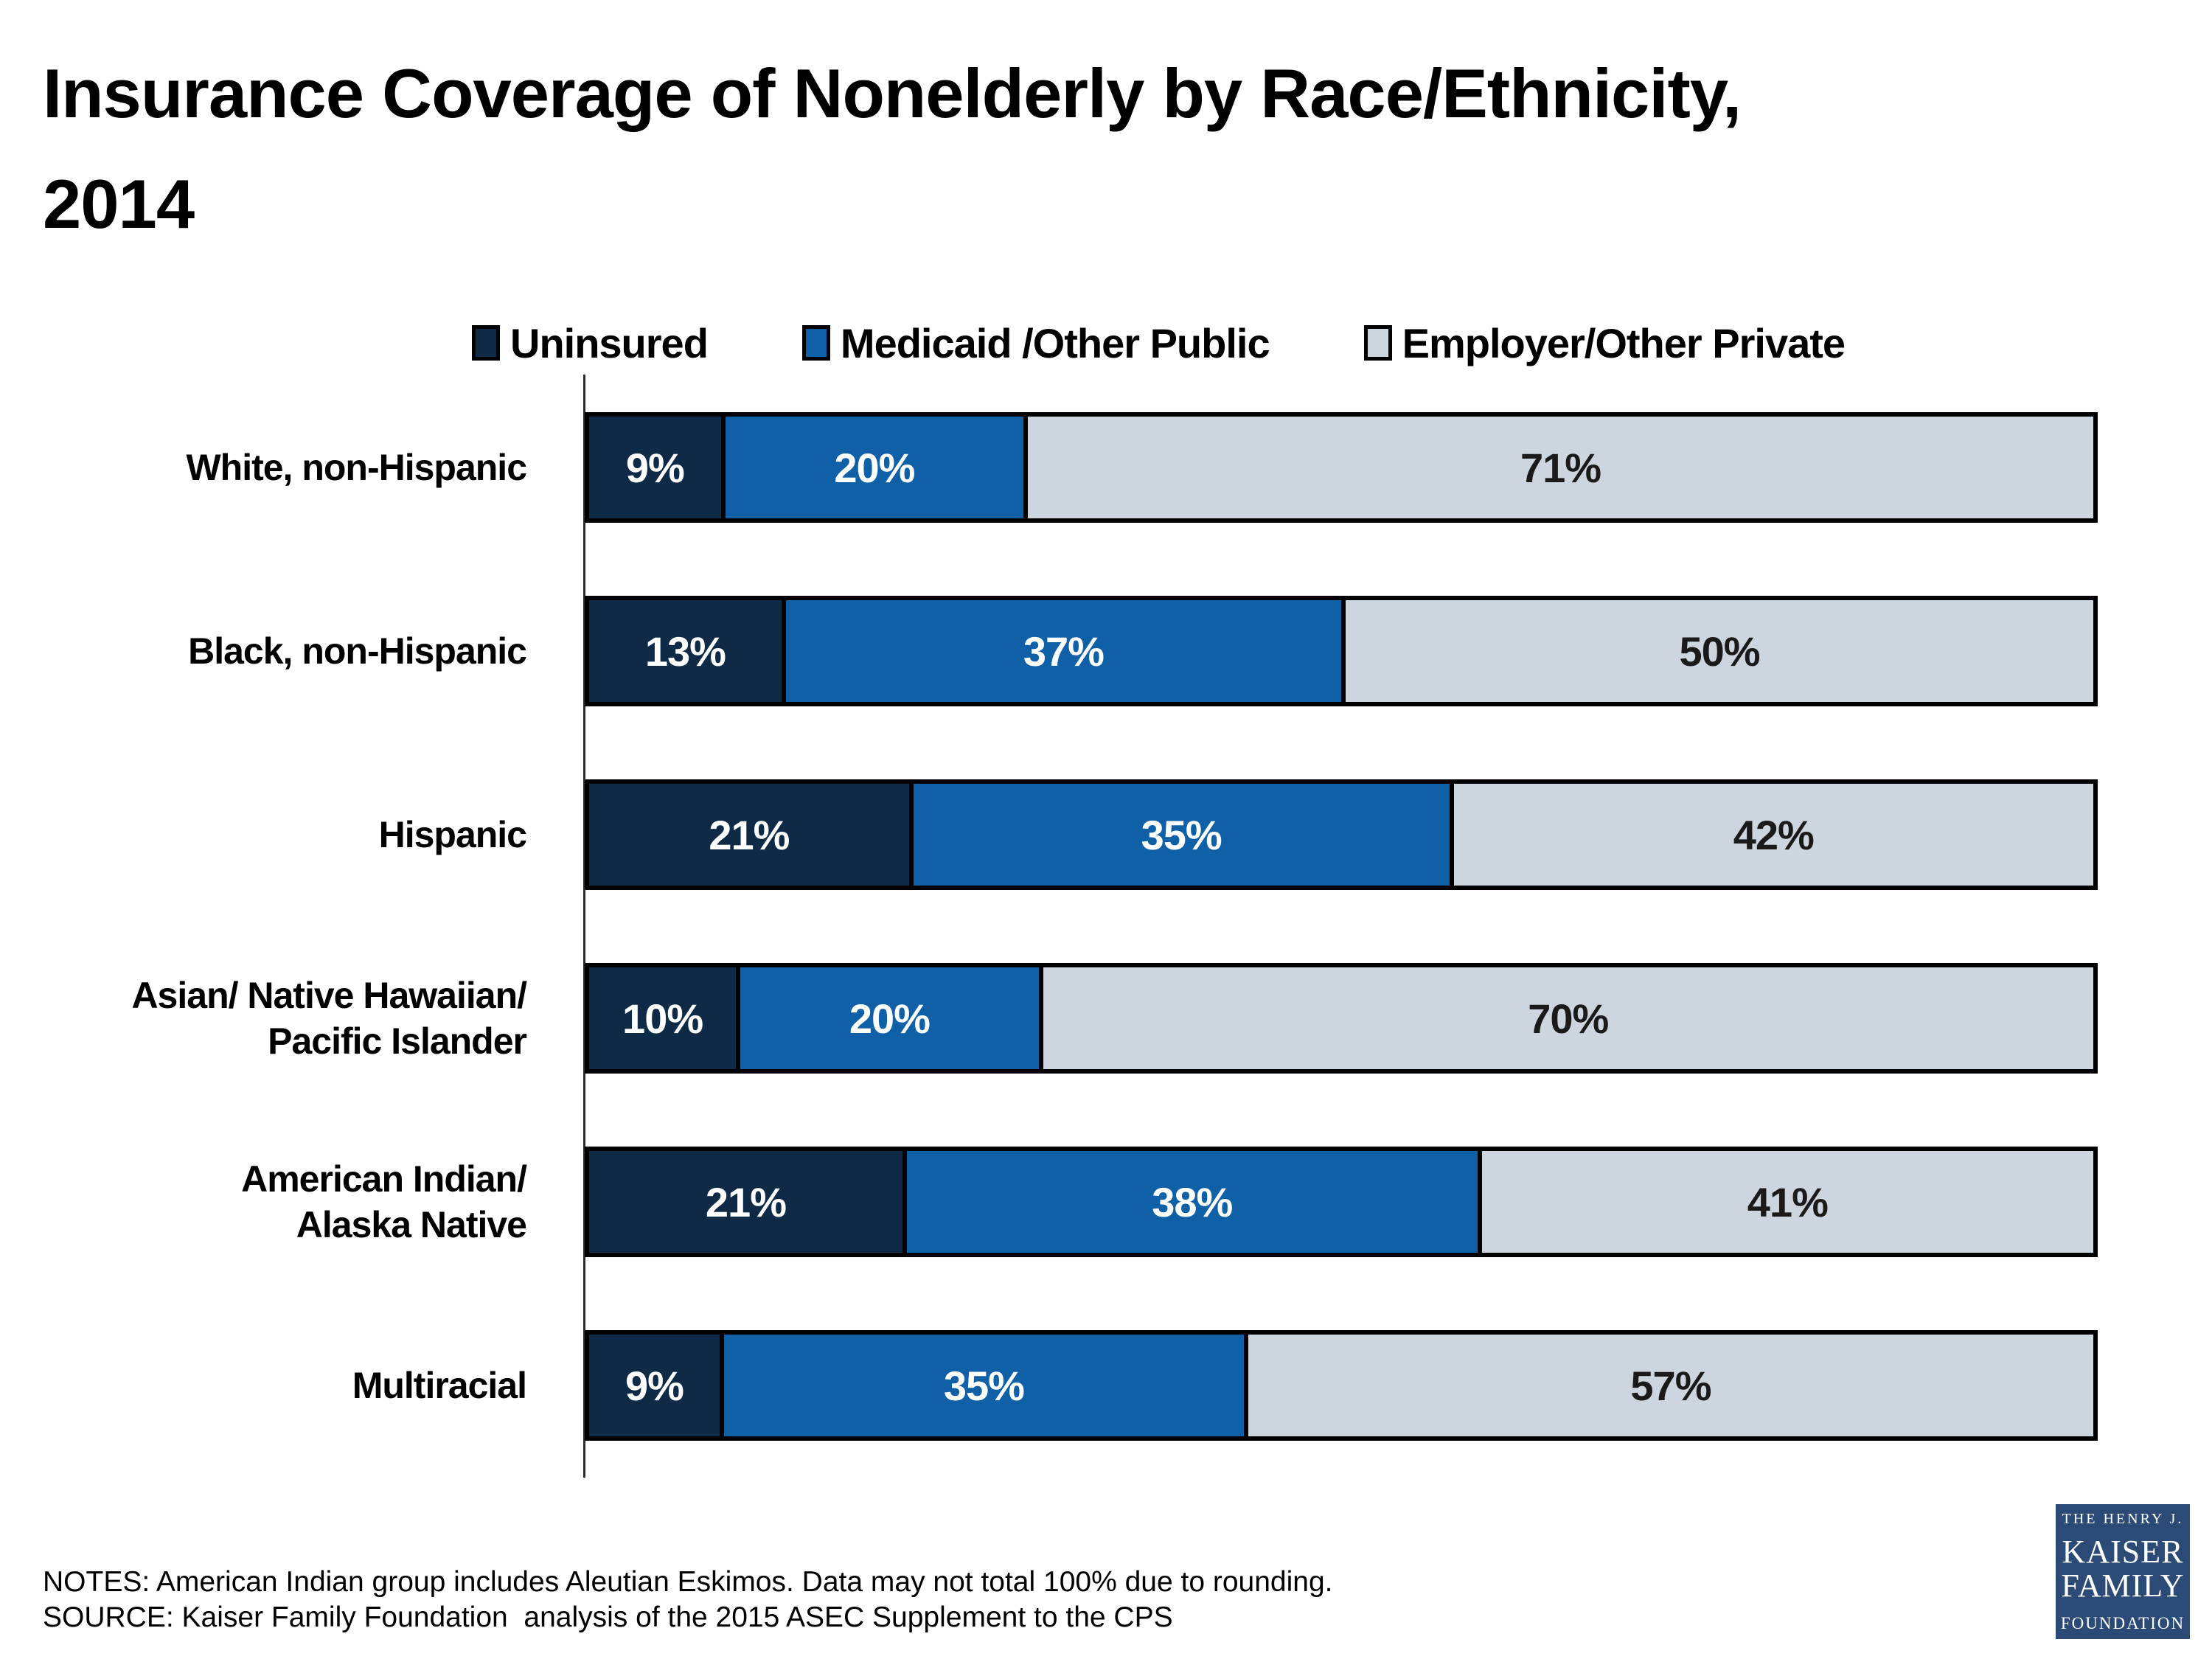 The image size is (2212, 1659). I want to click on category-label-line: Black, non-Hispanic, so click(357, 651).